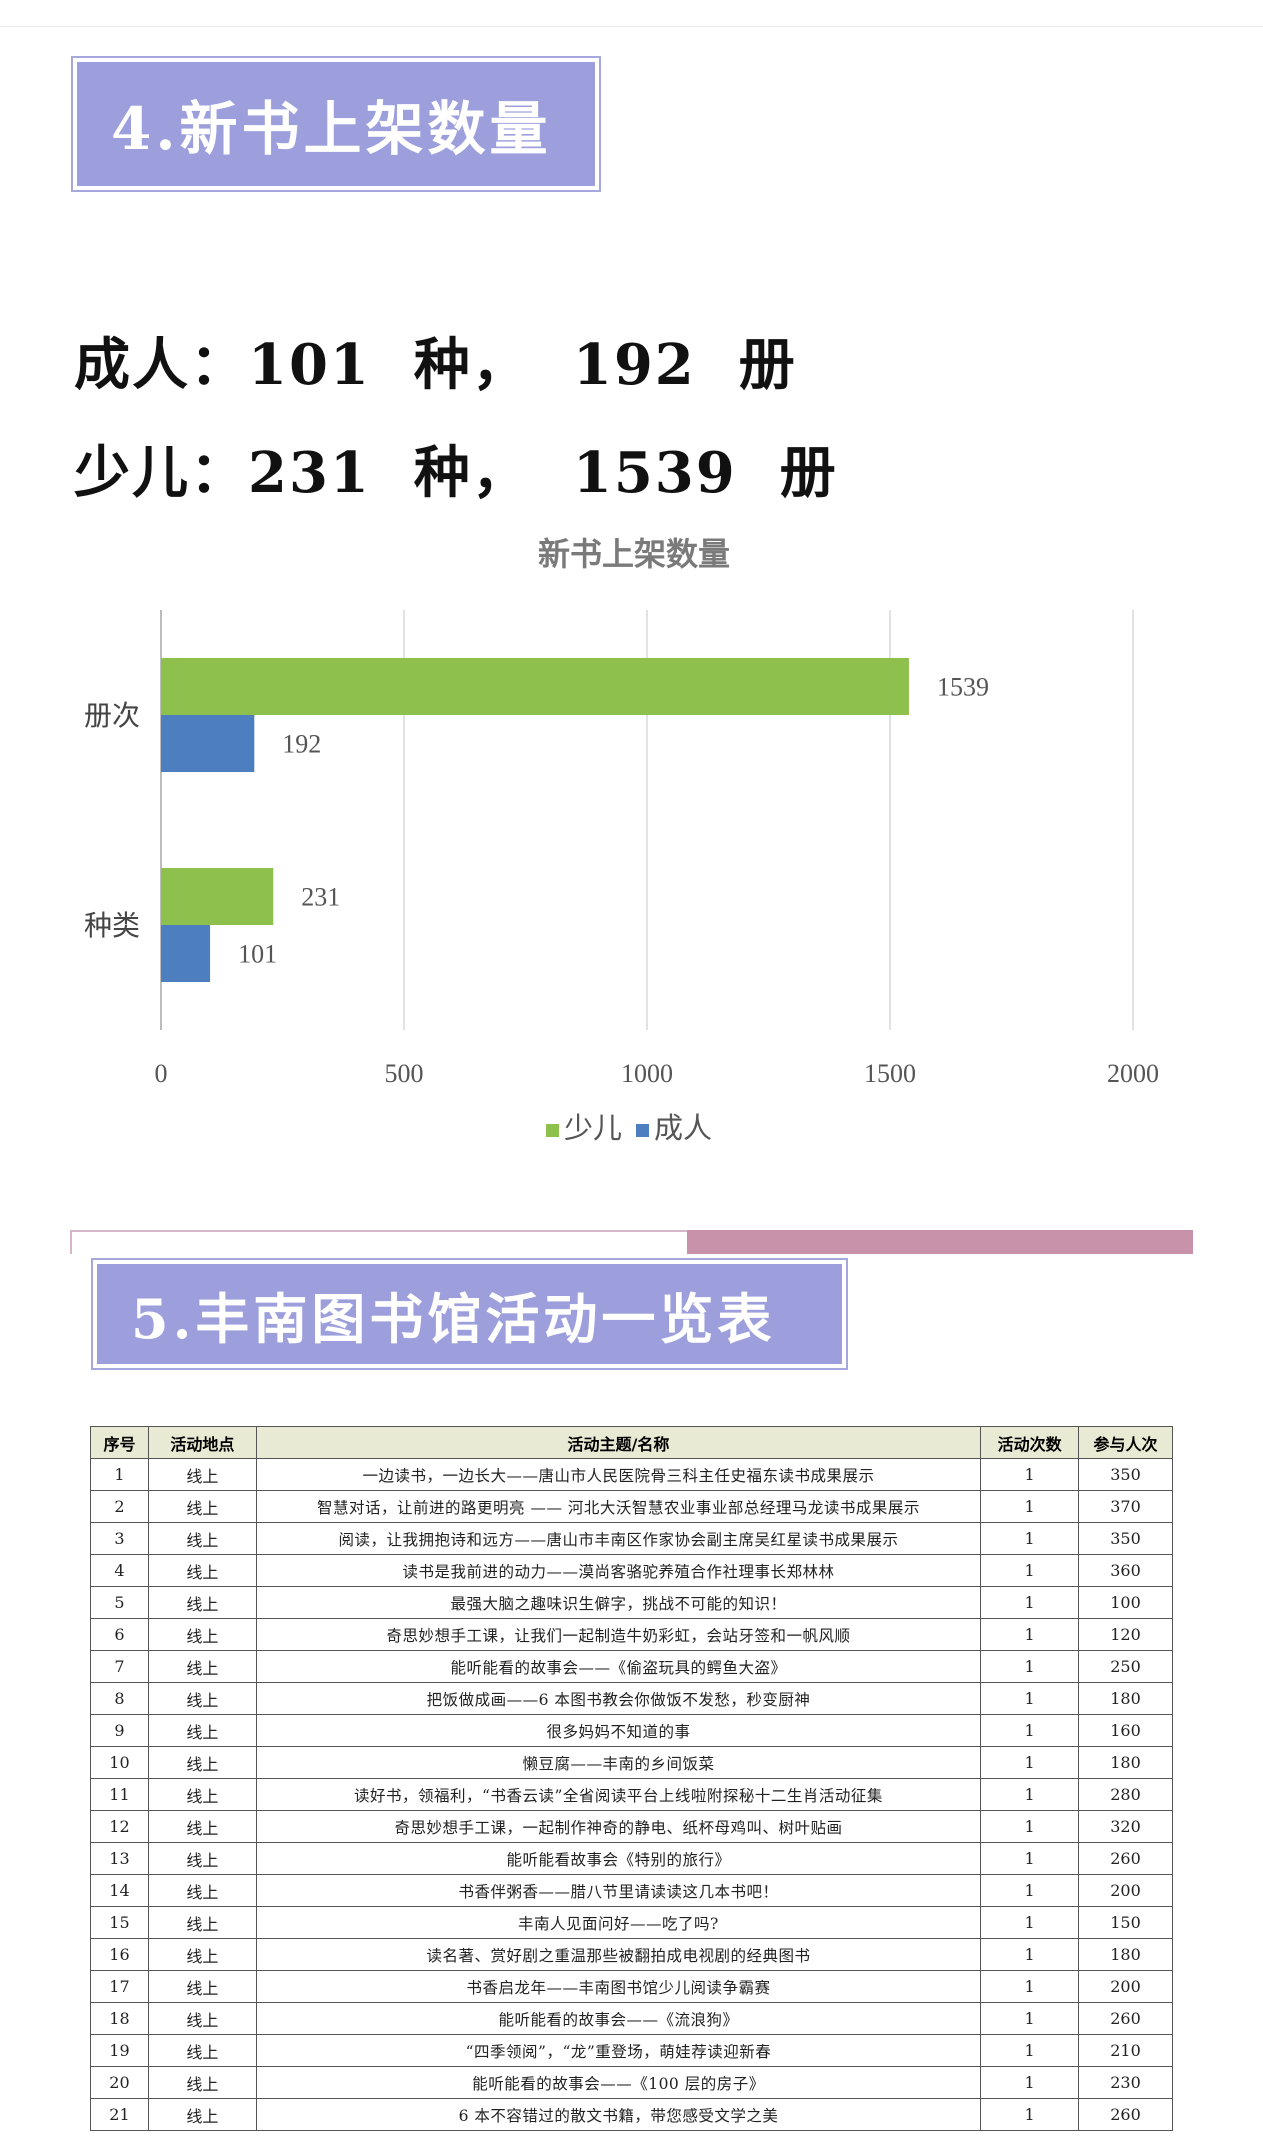 Image resolution: width=1263 pixels, height=2156 pixels. I want to click on data-label: 101, so click(257, 954).